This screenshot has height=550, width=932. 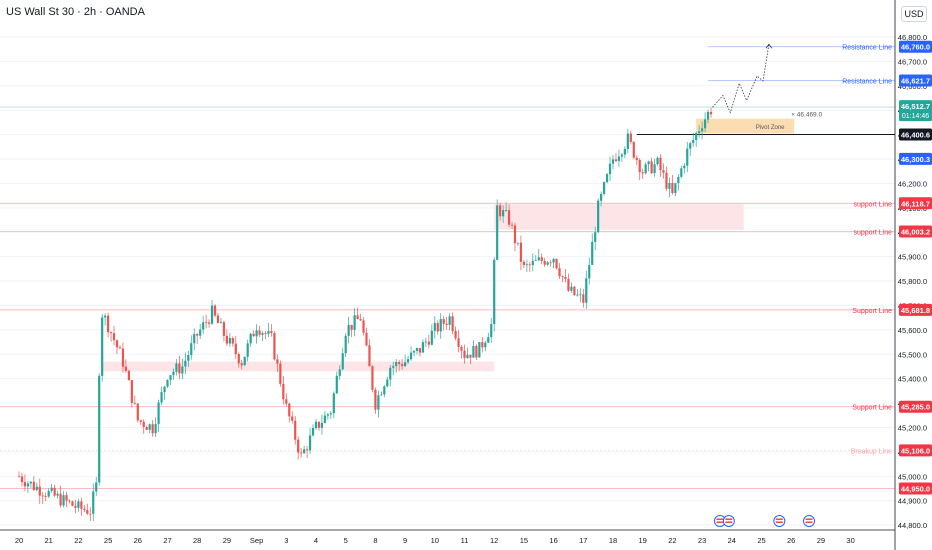 I want to click on time-tick-label: 22, so click(x=78, y=540).